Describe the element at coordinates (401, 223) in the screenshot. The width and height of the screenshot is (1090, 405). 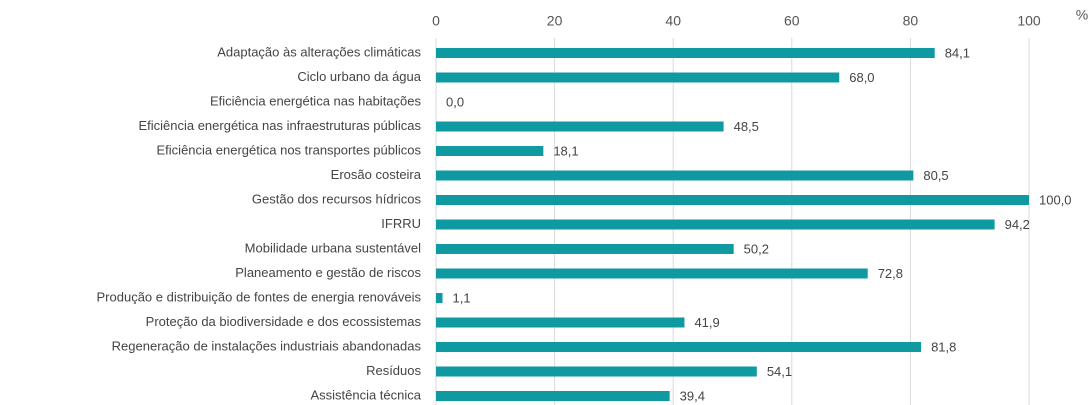
I see `y-tick-label: IFRRU` at that location.